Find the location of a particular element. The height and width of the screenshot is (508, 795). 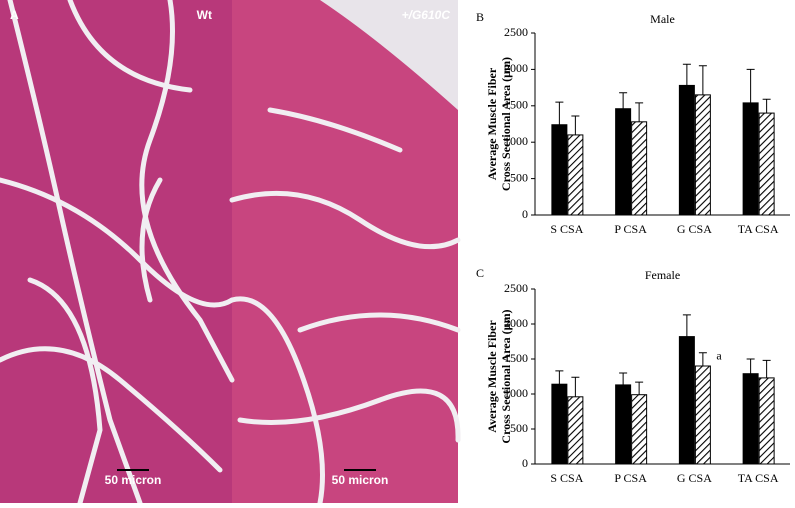

micrograph-label: +/G610C is located at coordinates (426, 15).